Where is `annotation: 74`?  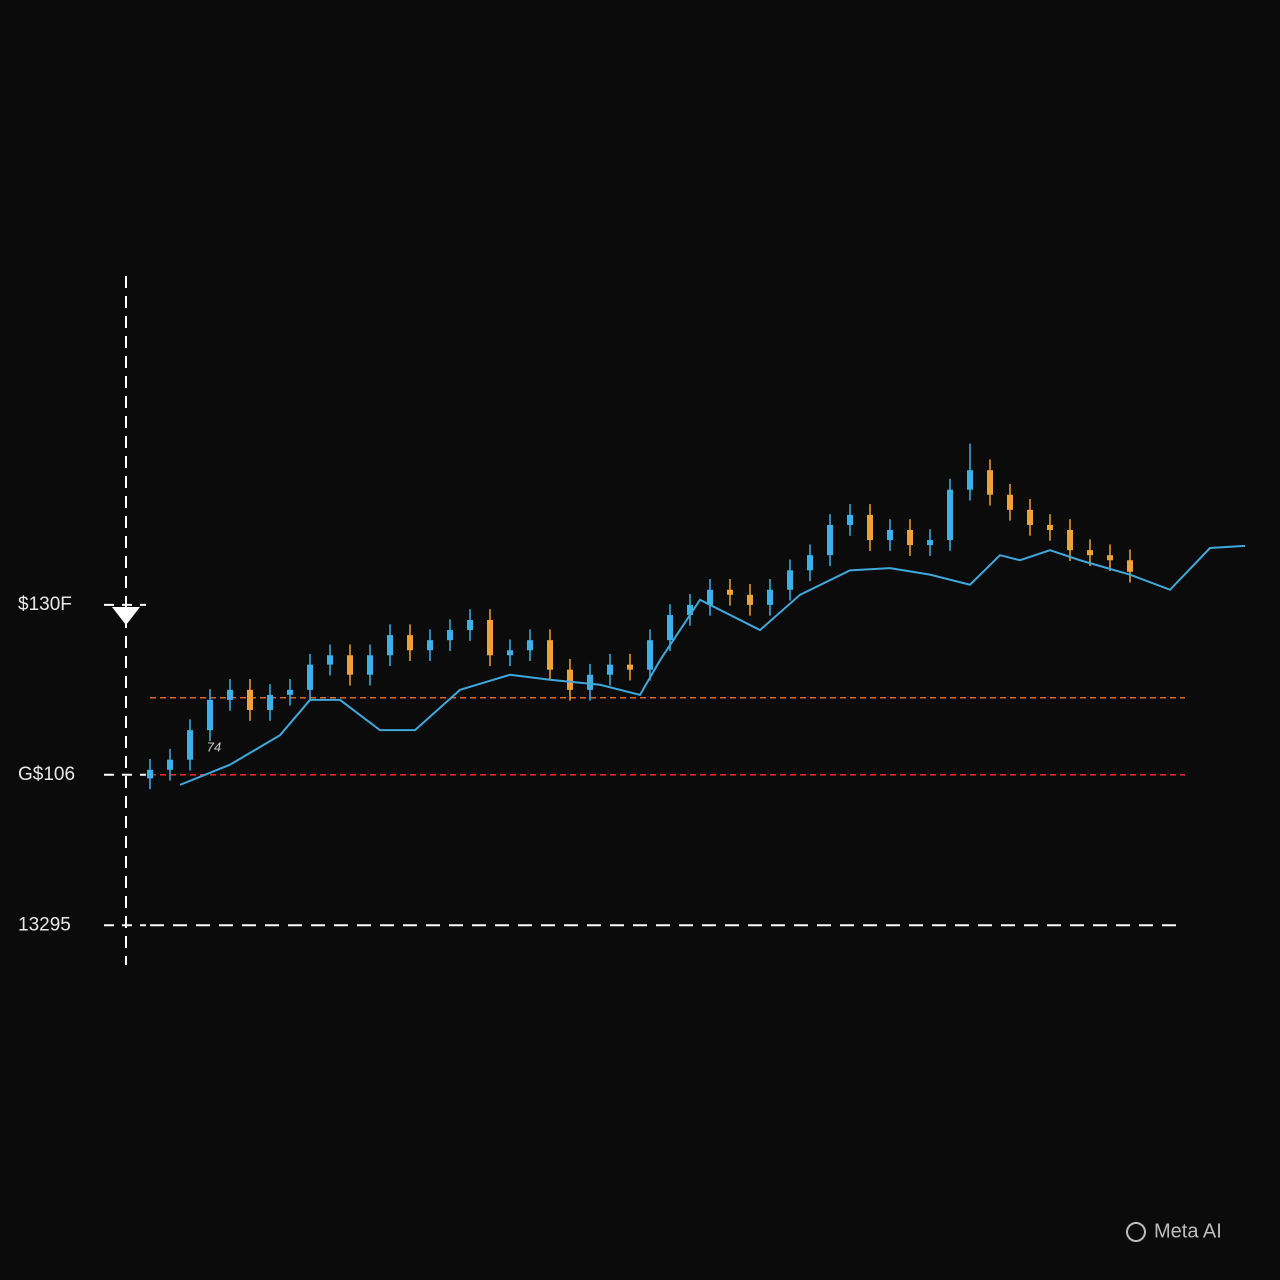
annotation: 74 is located at coordinates (214, 746).